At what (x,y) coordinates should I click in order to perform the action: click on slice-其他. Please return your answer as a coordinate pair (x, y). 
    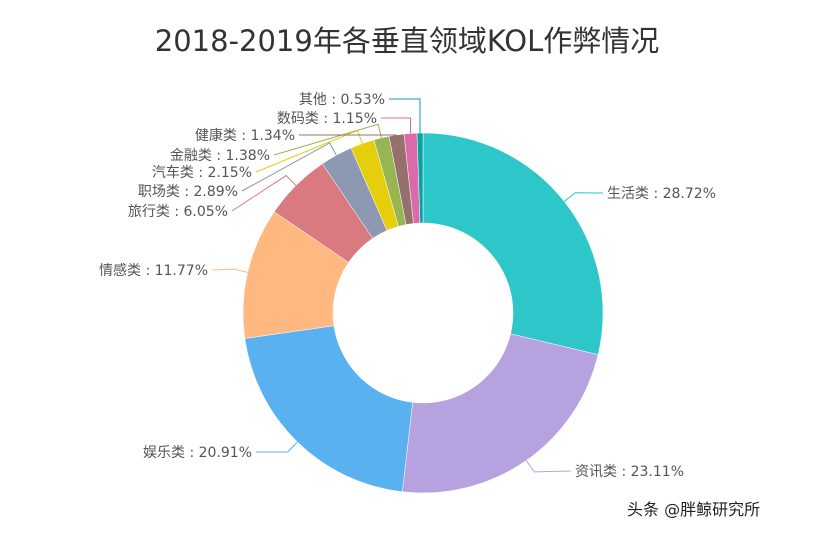
    Looking at the image, I should click on (420, 178).